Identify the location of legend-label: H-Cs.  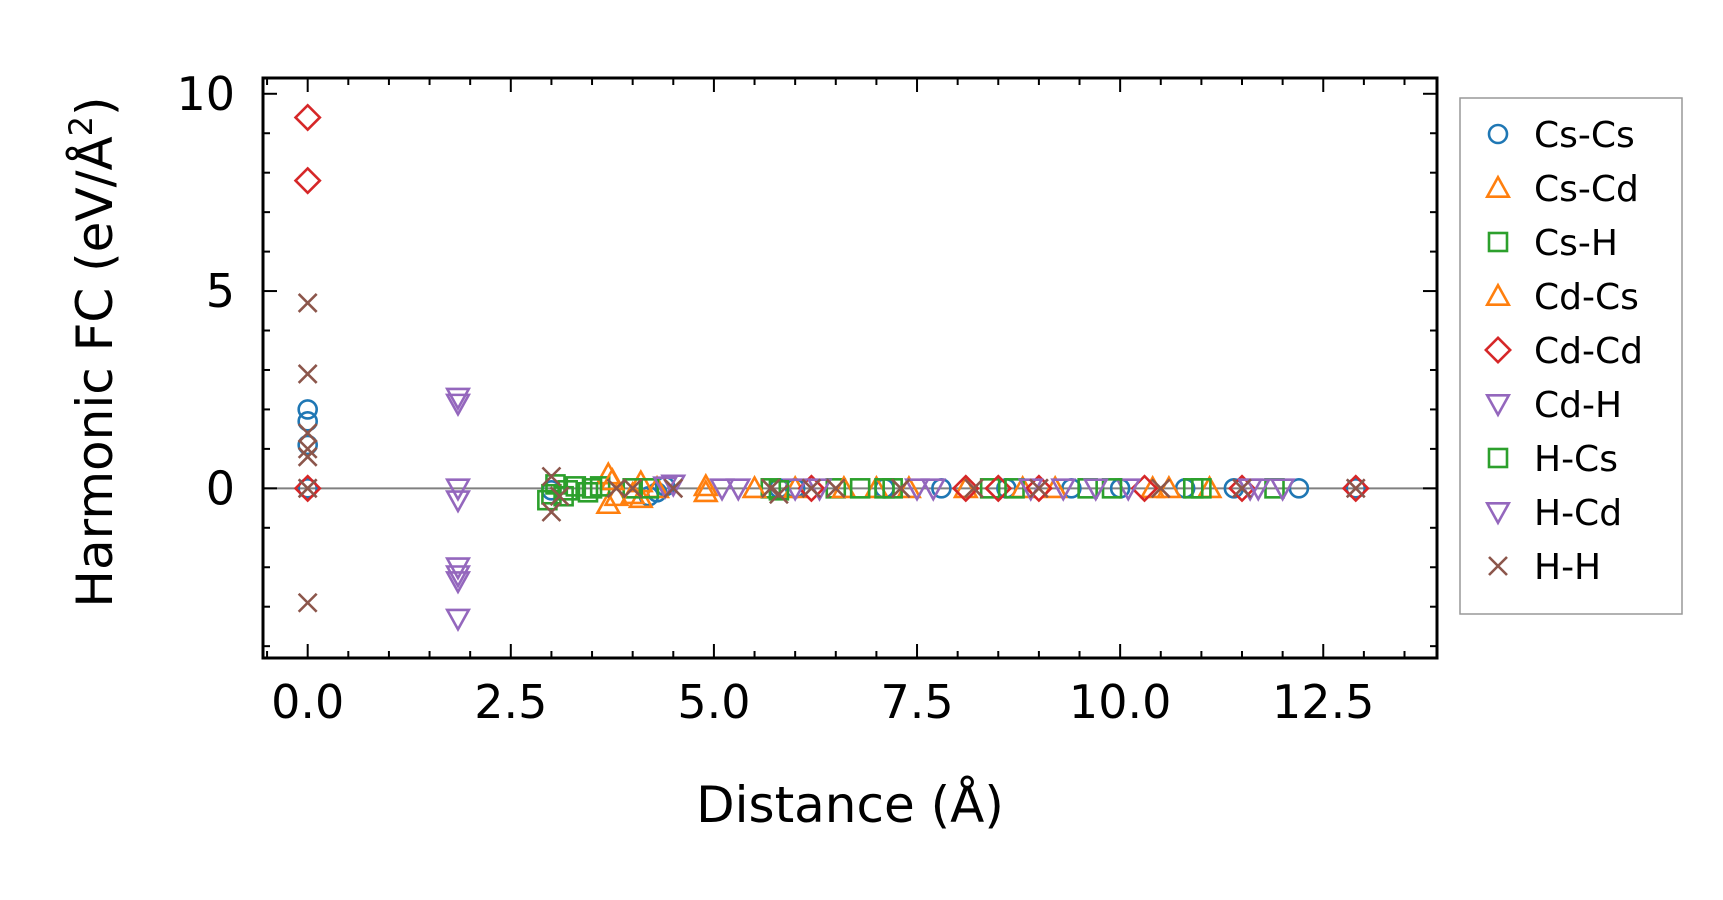
(1576, 459).